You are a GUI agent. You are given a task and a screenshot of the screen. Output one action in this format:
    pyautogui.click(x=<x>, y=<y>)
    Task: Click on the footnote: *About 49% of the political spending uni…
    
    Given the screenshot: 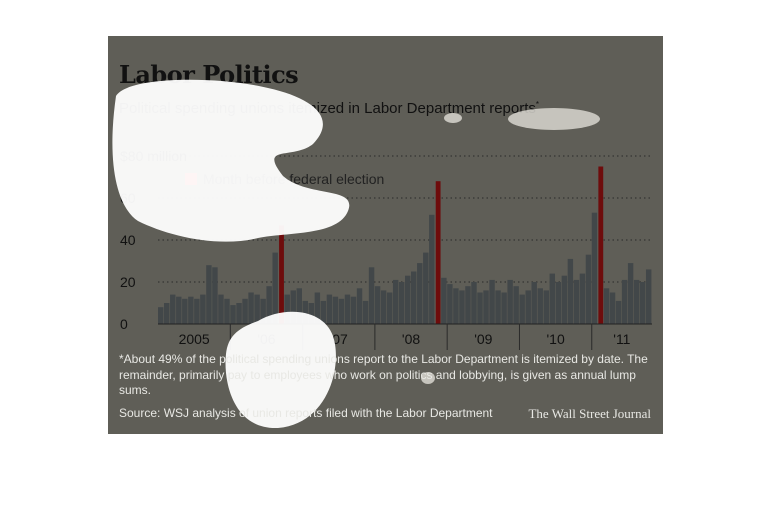 What is the action you would take?
    pyautogui.click(x=383, y=374)
    